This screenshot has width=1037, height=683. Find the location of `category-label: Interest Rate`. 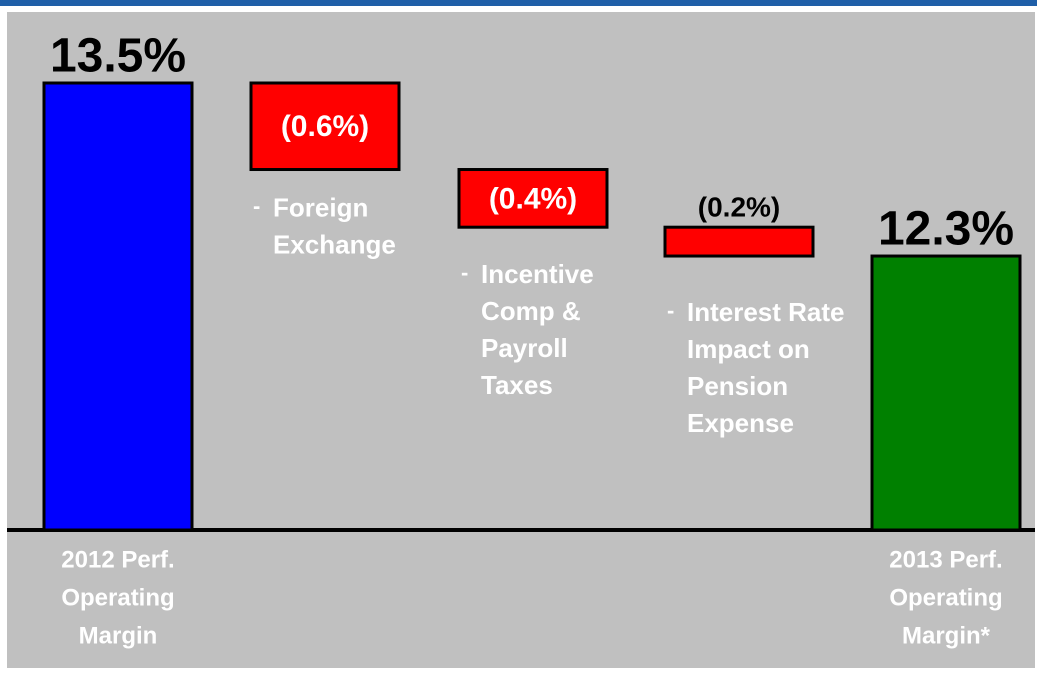

category-label: Interest Rate is located at coordinates (766, 312).